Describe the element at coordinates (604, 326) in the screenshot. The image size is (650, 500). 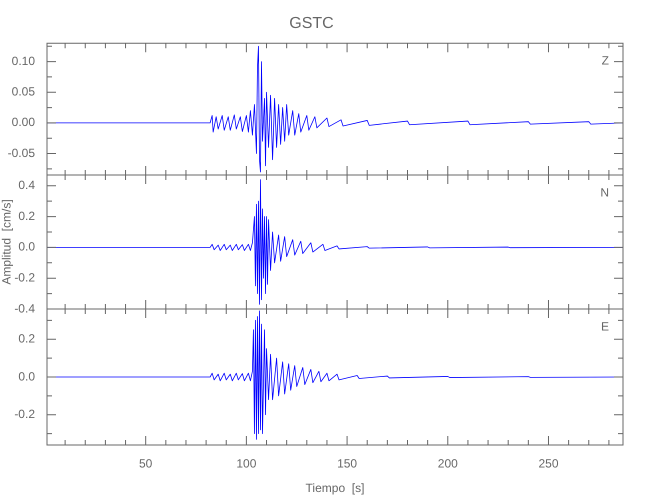
I see `annotation: E` at that location.